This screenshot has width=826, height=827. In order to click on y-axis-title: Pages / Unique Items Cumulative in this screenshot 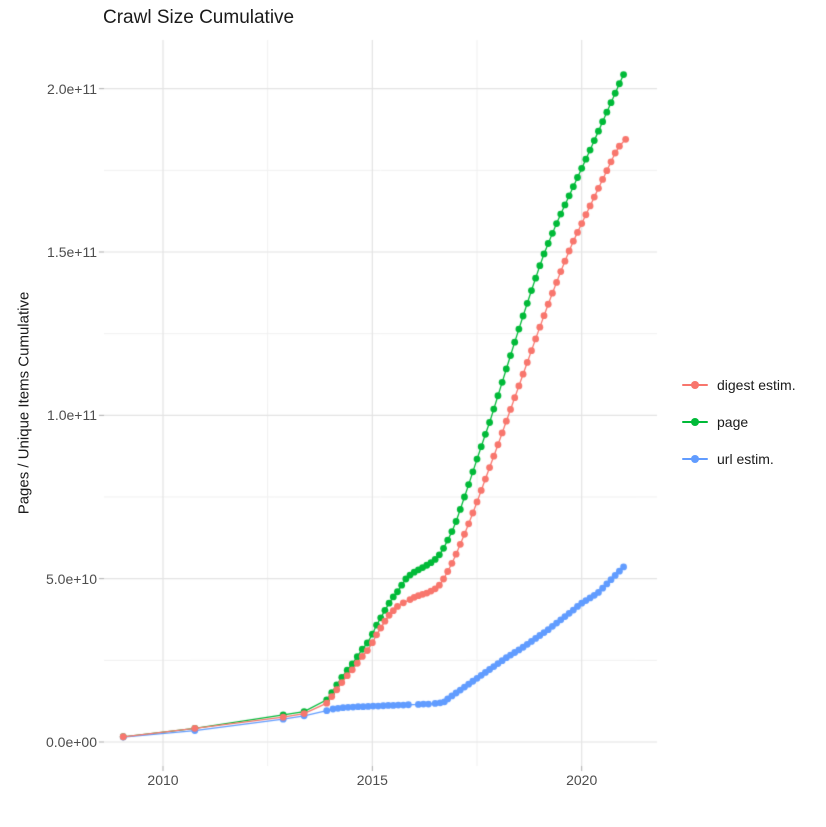, I will do `click(24, 403)`.